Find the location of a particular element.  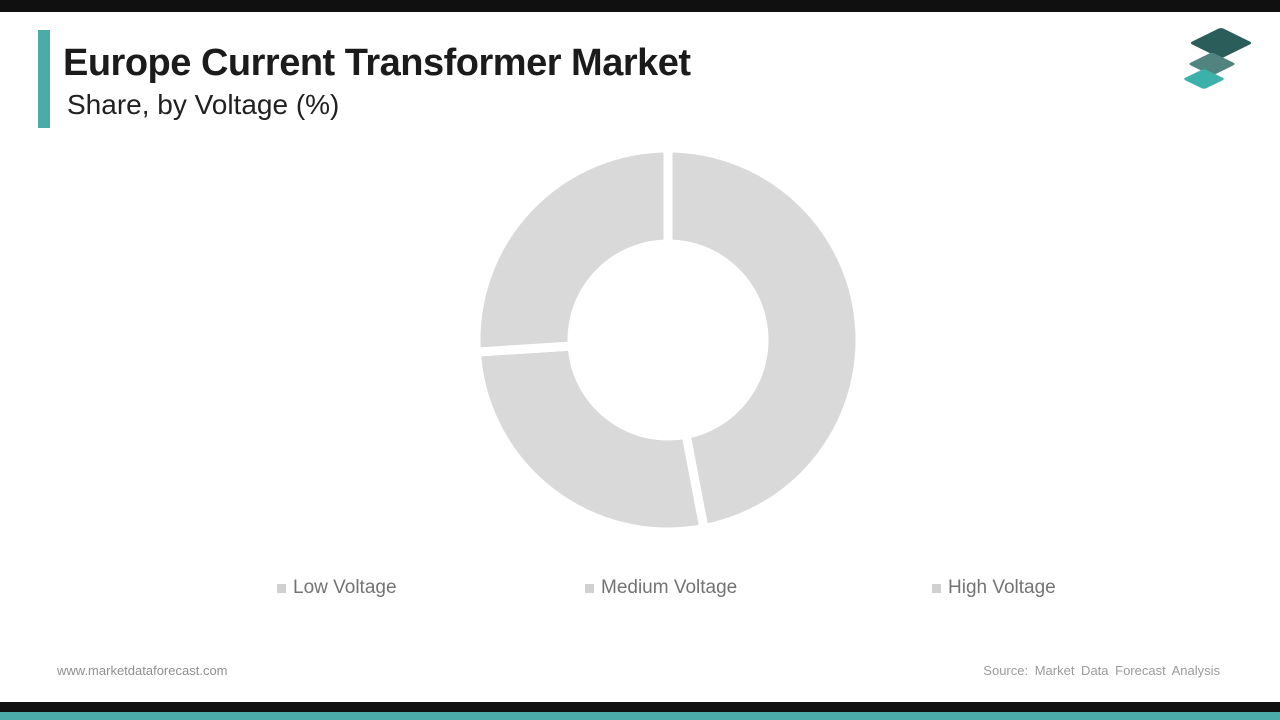

bottom-accent-bar is located at coordinates (640, 716).